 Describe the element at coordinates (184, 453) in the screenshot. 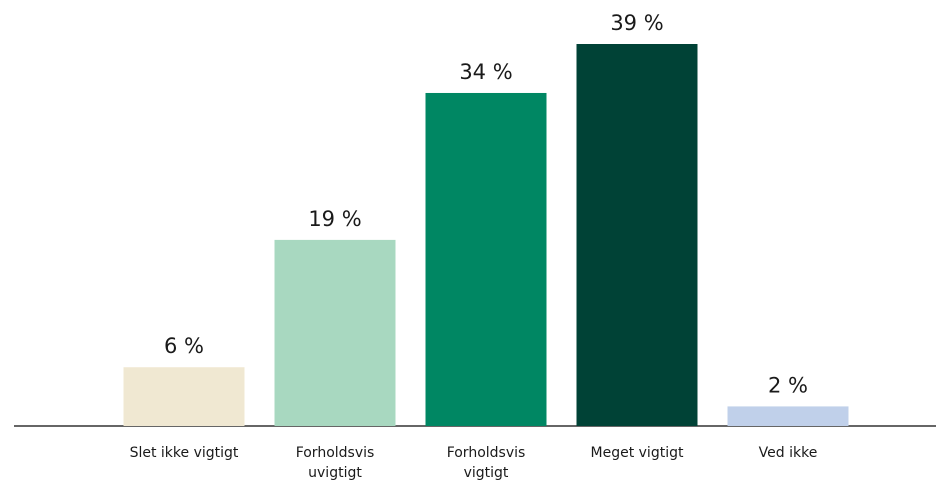

I see `x-tick-label: Slet ikke vigtigt` at that location.